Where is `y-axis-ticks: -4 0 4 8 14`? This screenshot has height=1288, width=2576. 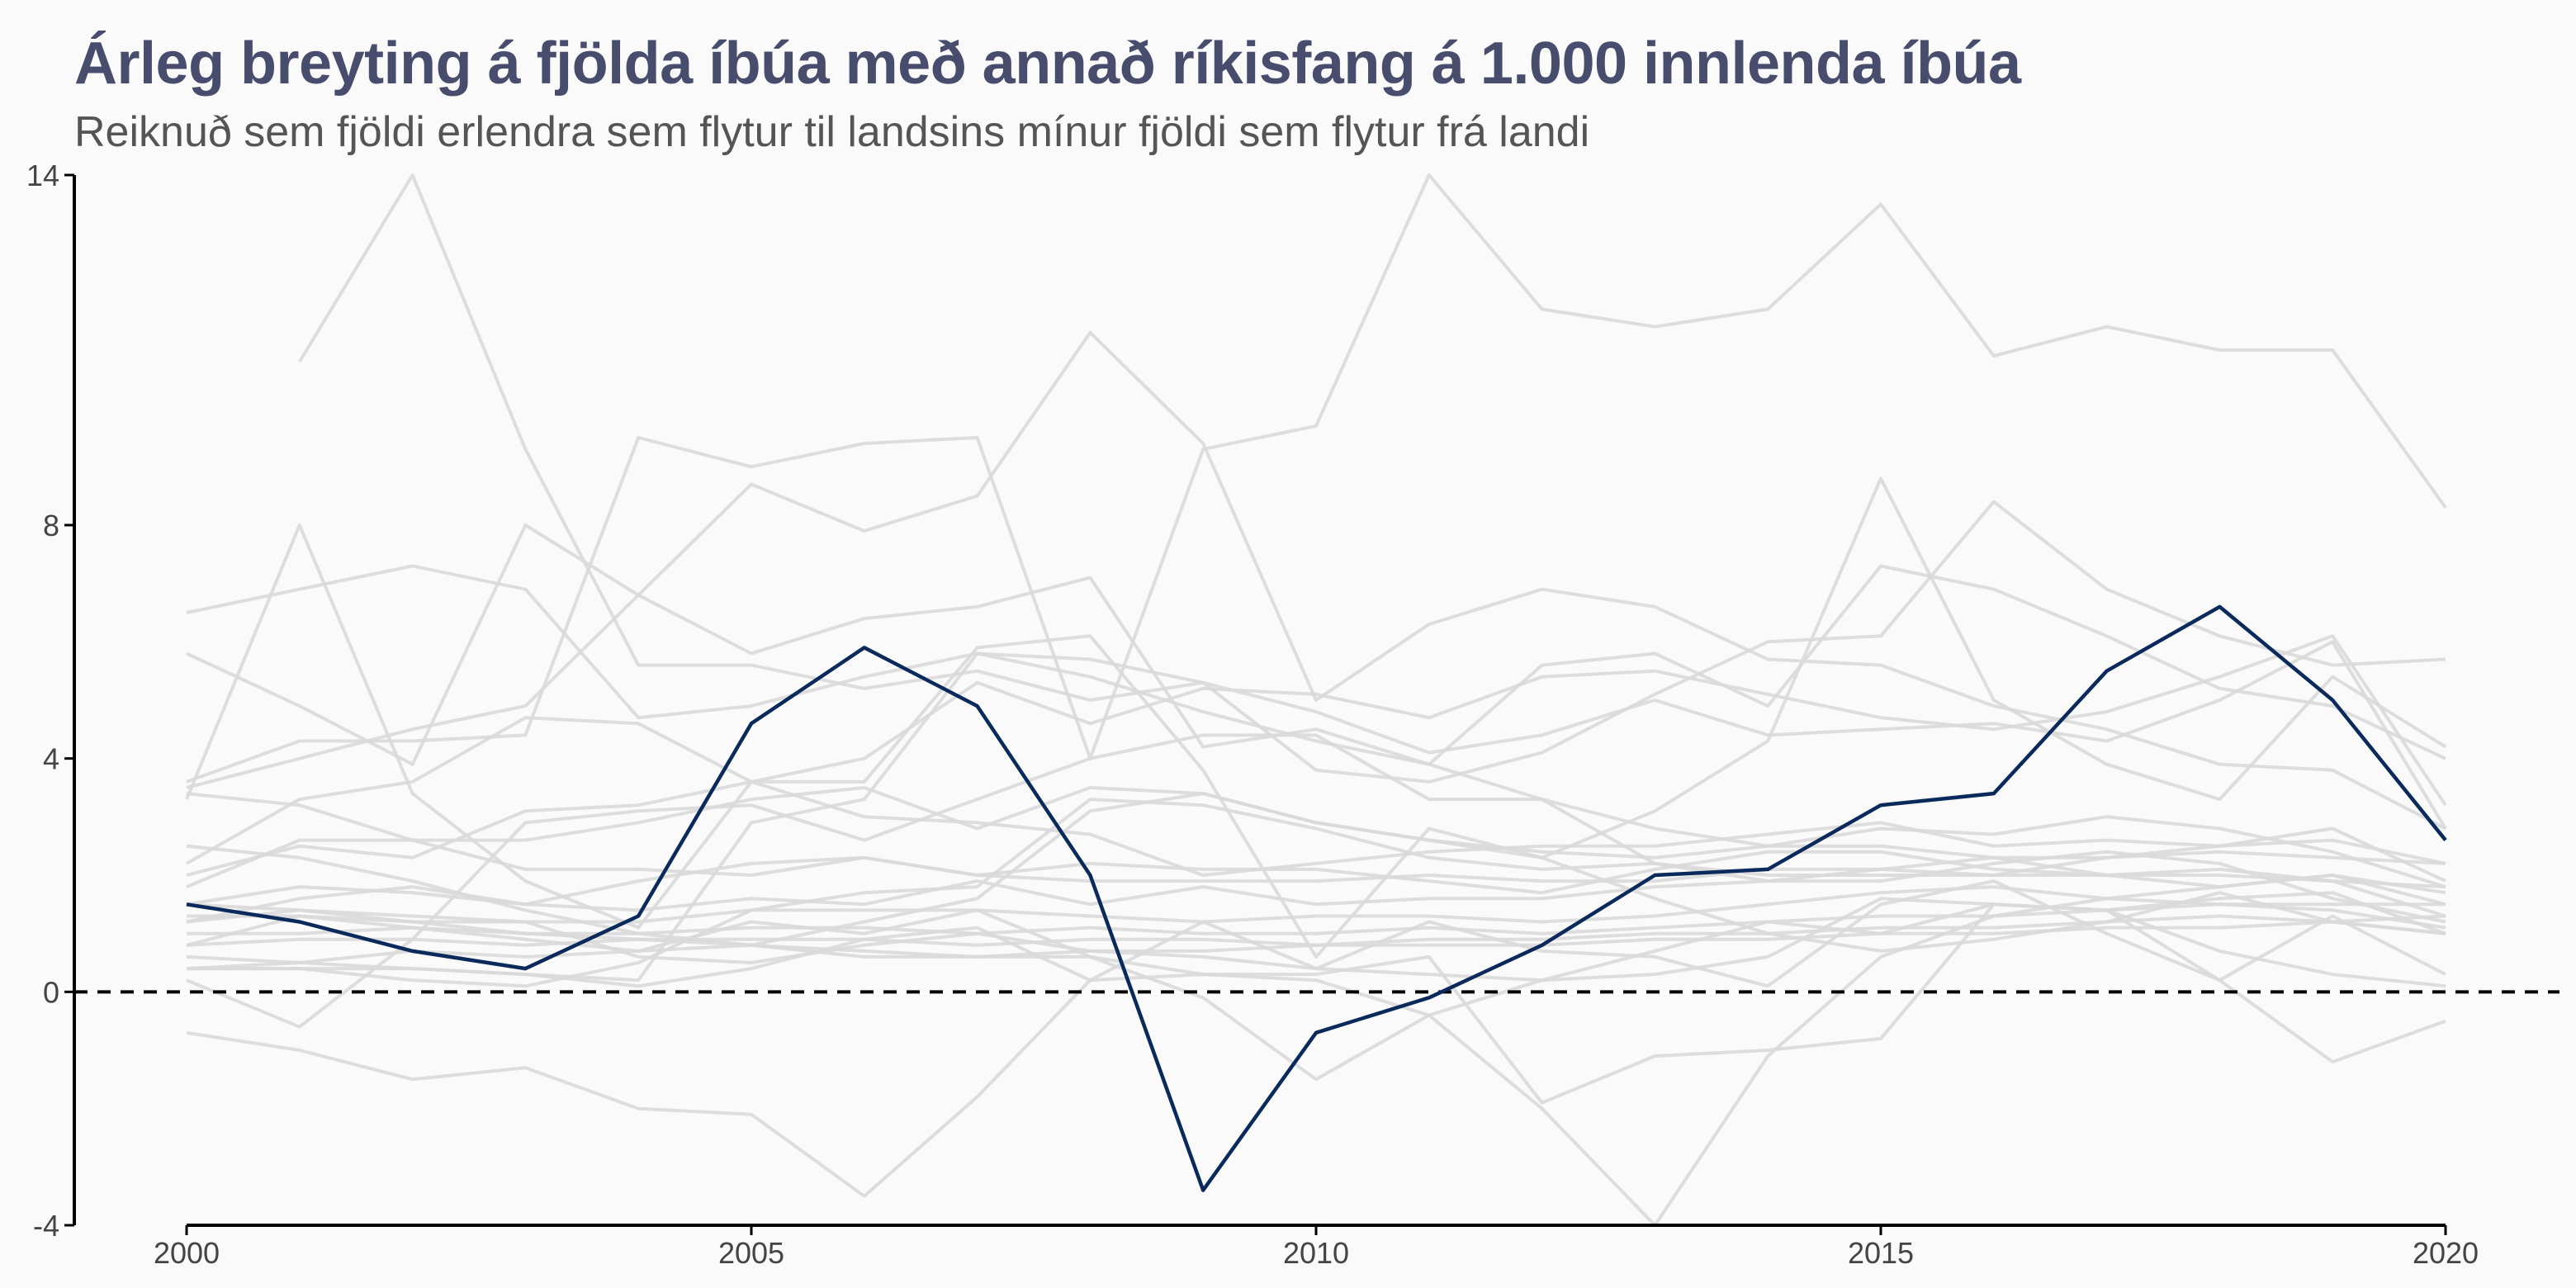 y-axis-ticks: -4 0 4 8 14 is located at coordinates (50, 701).